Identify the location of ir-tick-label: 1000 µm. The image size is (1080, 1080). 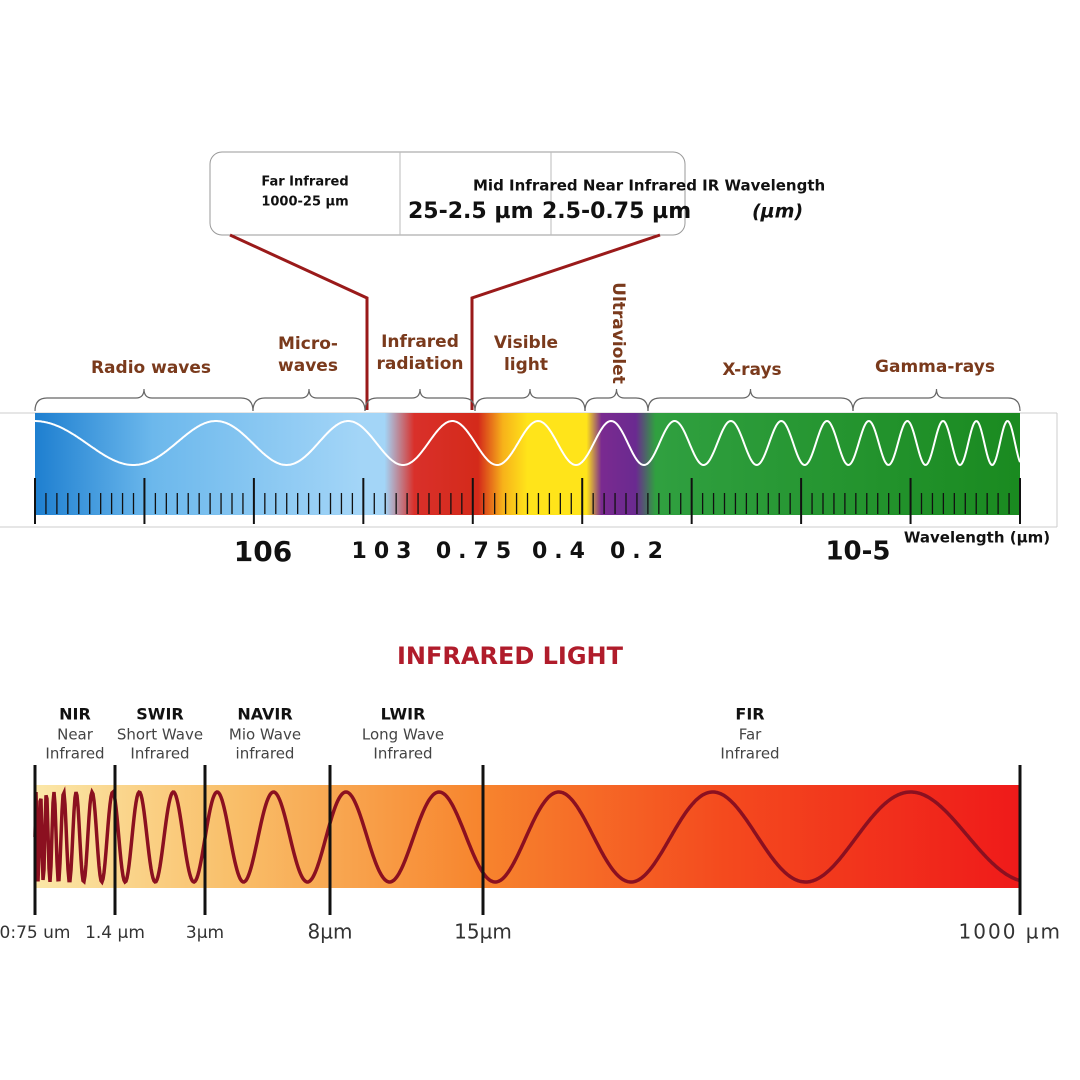
(1010, 932).